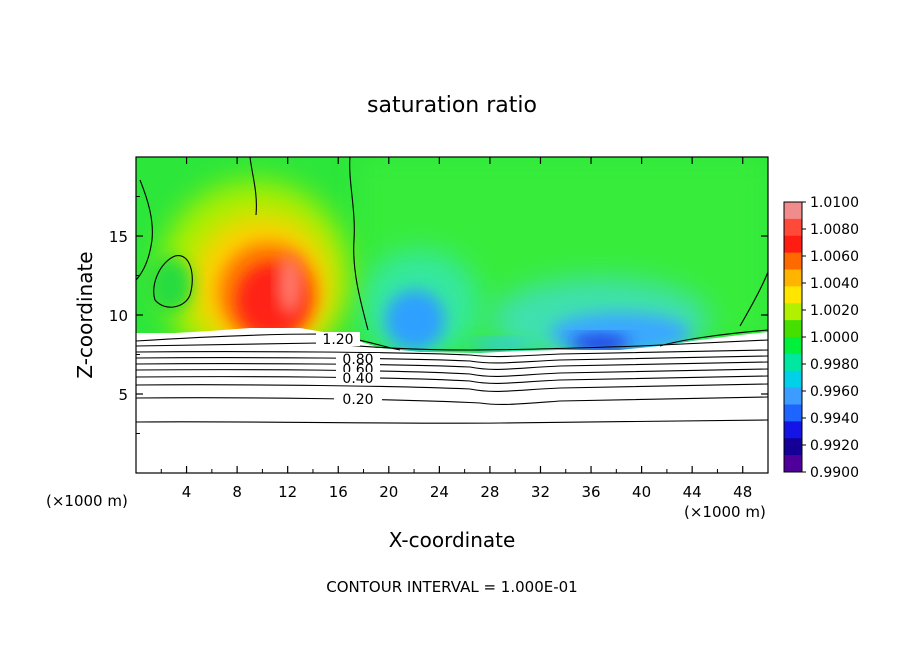  I want to click on colorbar-tick-label: 0.9900, so click(834, 473).